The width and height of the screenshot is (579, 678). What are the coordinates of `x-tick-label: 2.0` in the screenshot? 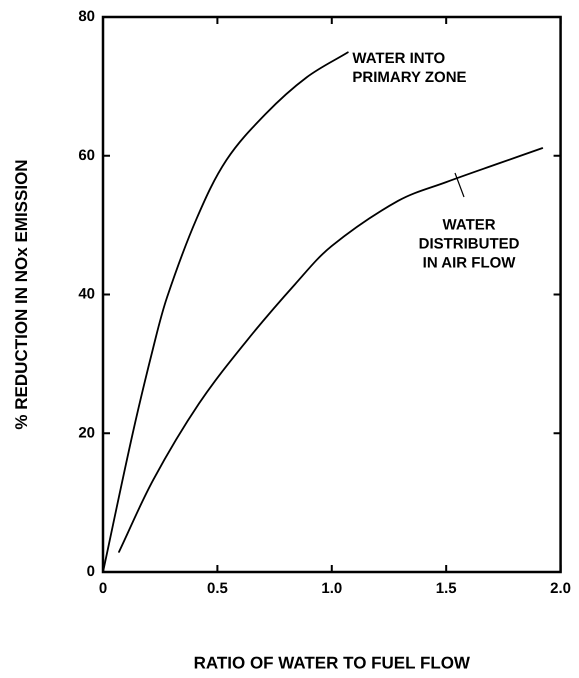 It's located at (561, 589).